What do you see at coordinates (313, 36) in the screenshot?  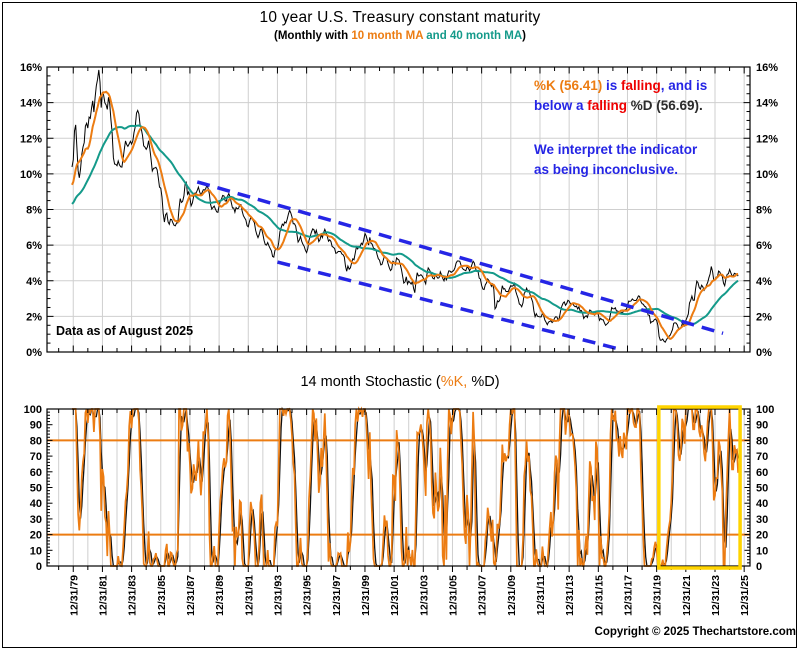 I see `text-segment: (Monthly with` at bounding box center [313, 36].